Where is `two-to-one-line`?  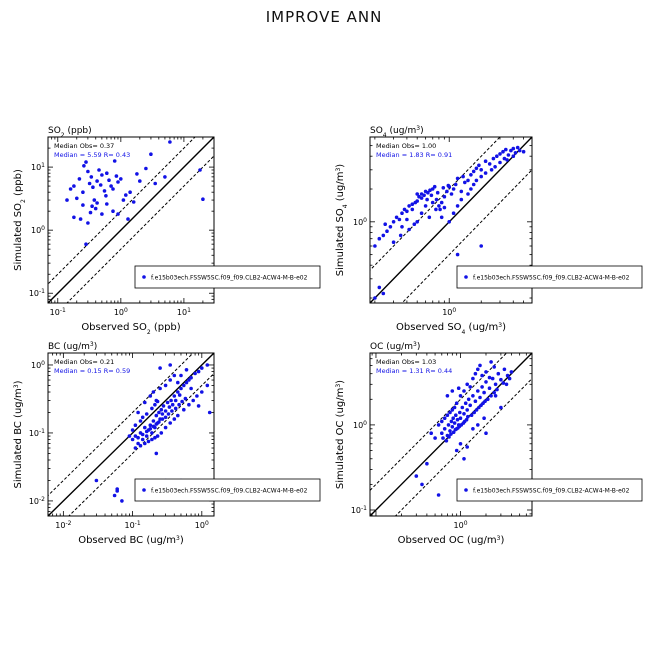
two-to-one-line is located at coordinates (121, 425).